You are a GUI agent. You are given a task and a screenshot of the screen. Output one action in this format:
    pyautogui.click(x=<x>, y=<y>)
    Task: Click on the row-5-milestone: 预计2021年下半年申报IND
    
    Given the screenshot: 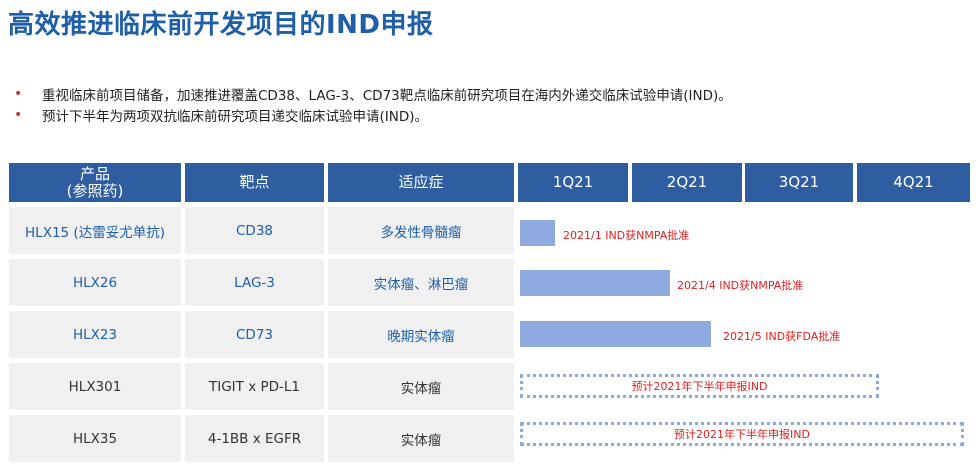 What is the action you would take?
    pyautogui.click(x=742, y=434)
    